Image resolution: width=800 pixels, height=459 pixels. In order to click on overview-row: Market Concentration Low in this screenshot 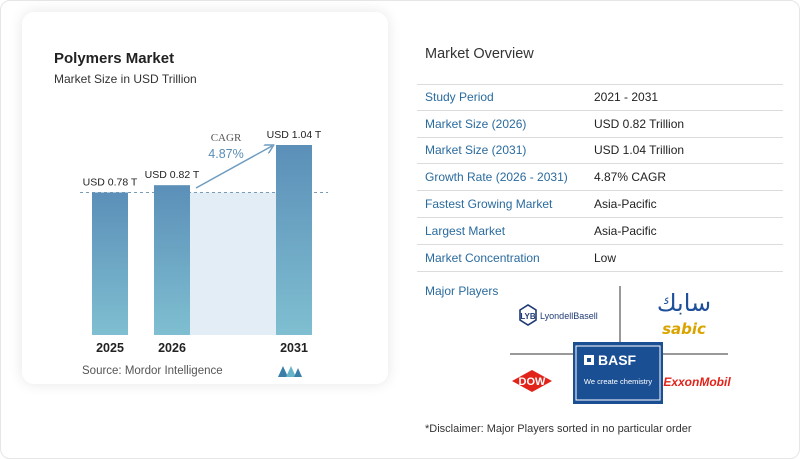, I will do `click(600, 258)`.